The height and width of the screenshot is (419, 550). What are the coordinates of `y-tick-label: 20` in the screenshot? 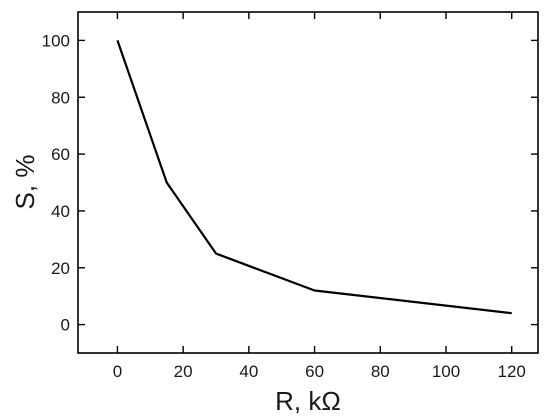 It's located at (60, 268).